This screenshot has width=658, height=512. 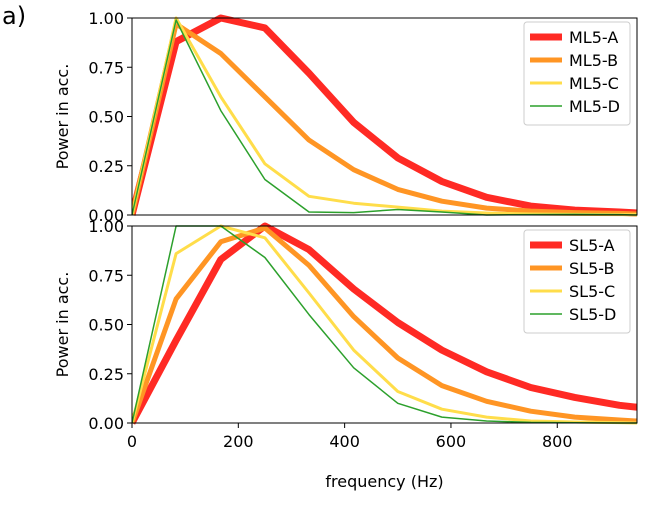 I want to click on legend-entry: ML5-D, so click(x=594, y=106).